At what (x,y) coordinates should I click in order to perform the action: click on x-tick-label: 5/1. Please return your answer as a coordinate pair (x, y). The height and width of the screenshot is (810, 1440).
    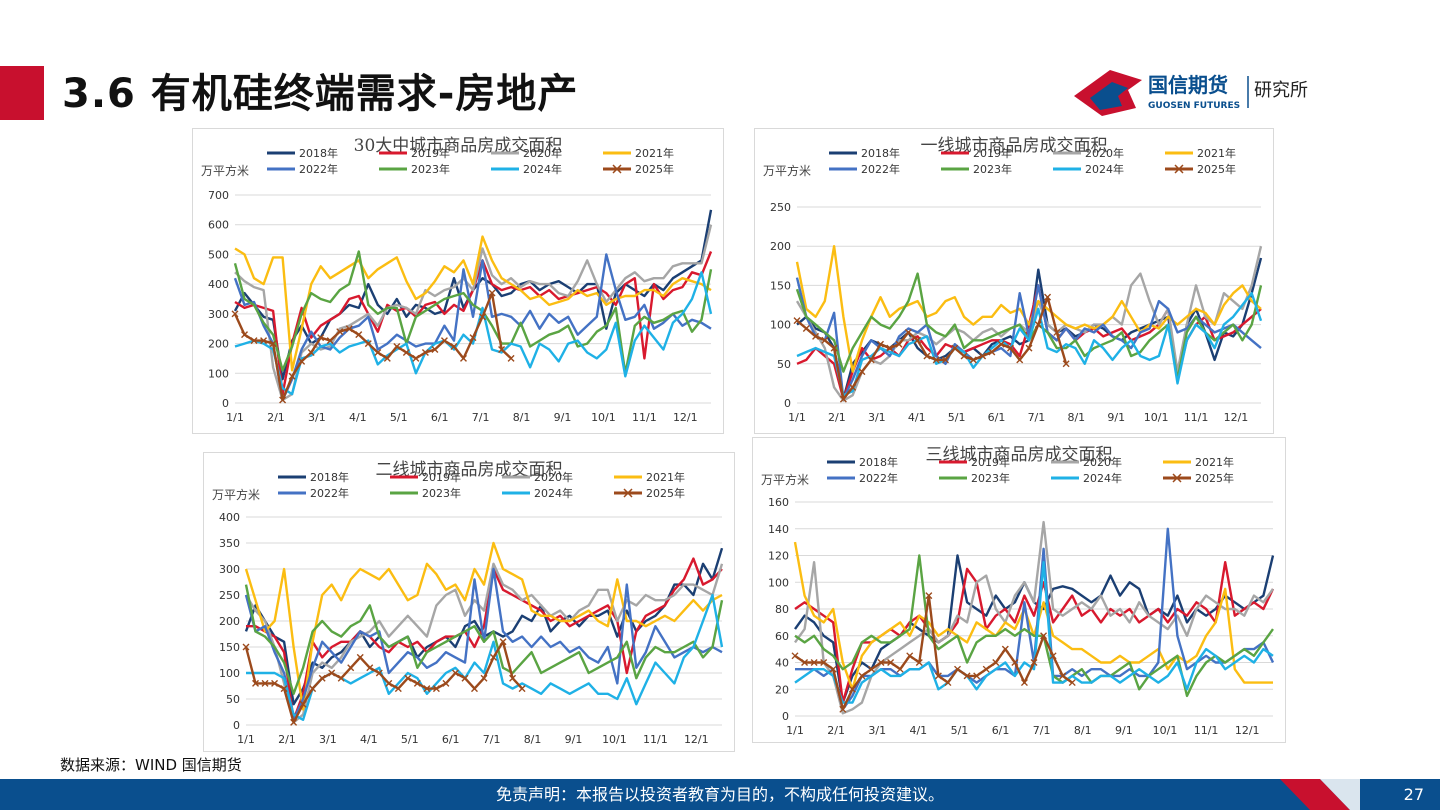
    Looking at the image, I should click on (957, 417).